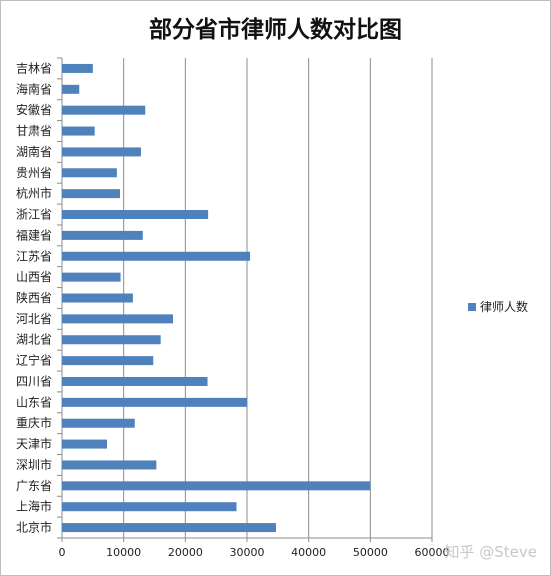  I want to click on category-label: 山西省, so click(34, 277).